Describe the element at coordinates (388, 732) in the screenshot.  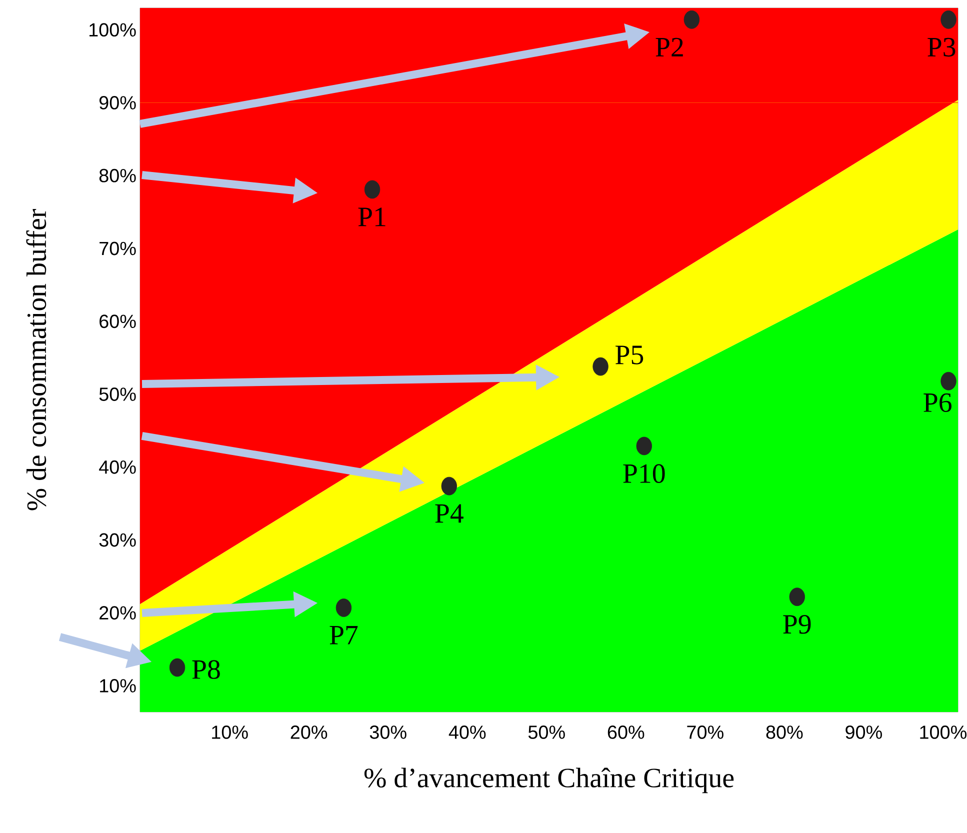
I see `x-tick-label: 30%` at that location.